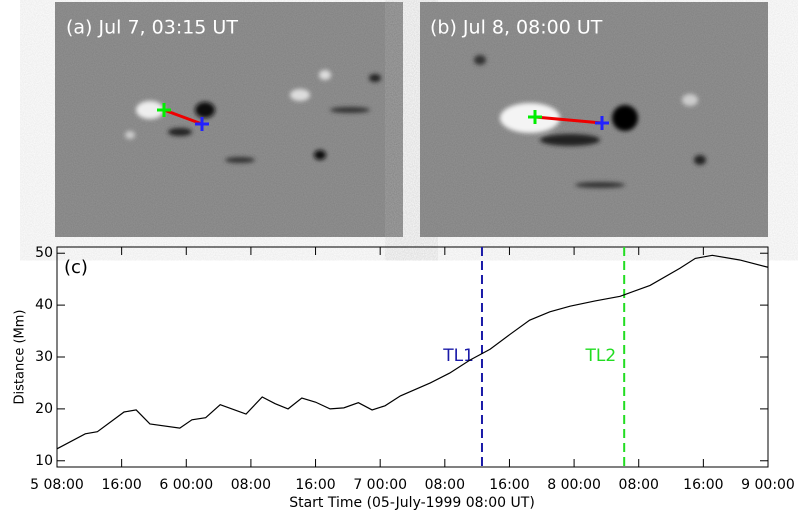 The image size is (798, 517). I want to click on x-axis-label: Start Time (05-July-1999 08:00 UT), so click(412, 503).